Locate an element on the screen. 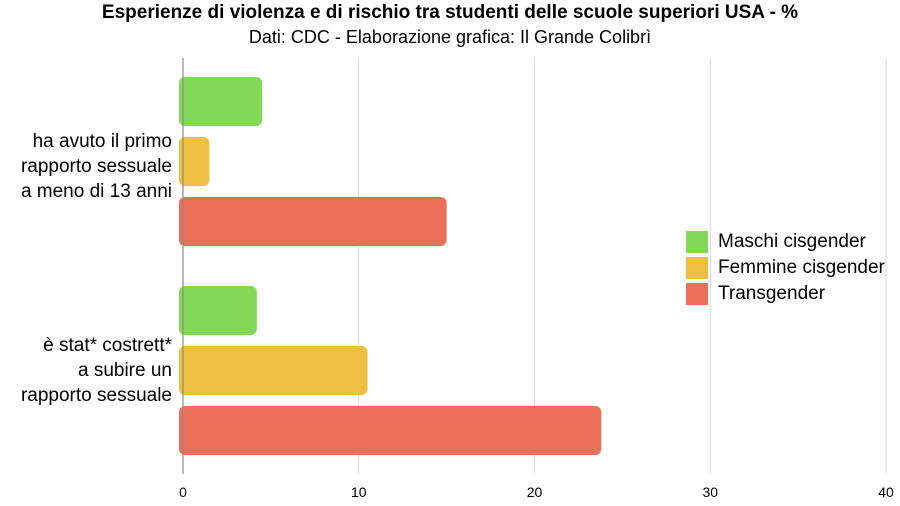 The image size is (900, 506). legend-item-maschi: Maschi cisgender is located at coordinates (785, 242).